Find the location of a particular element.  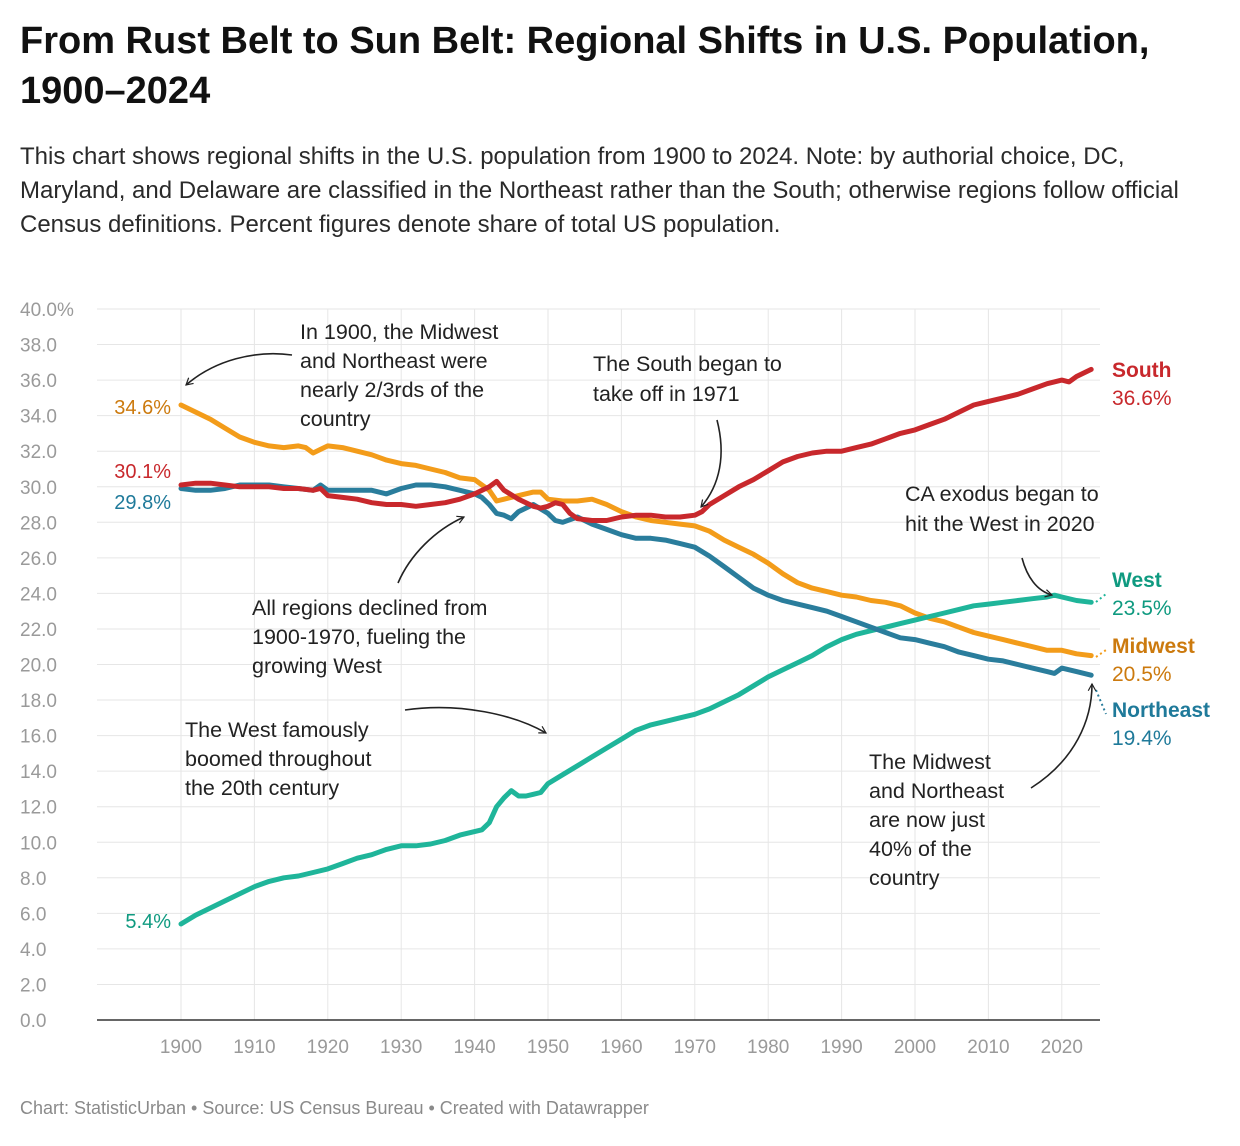

arrow-1900 is located at coordinates (239, 369).